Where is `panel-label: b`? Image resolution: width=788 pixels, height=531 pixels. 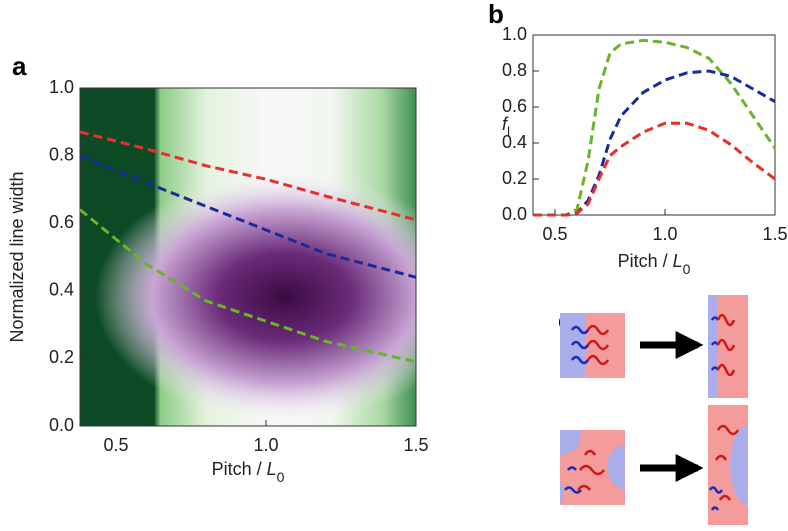 panel-label: b is located at coordinates (496, 14).